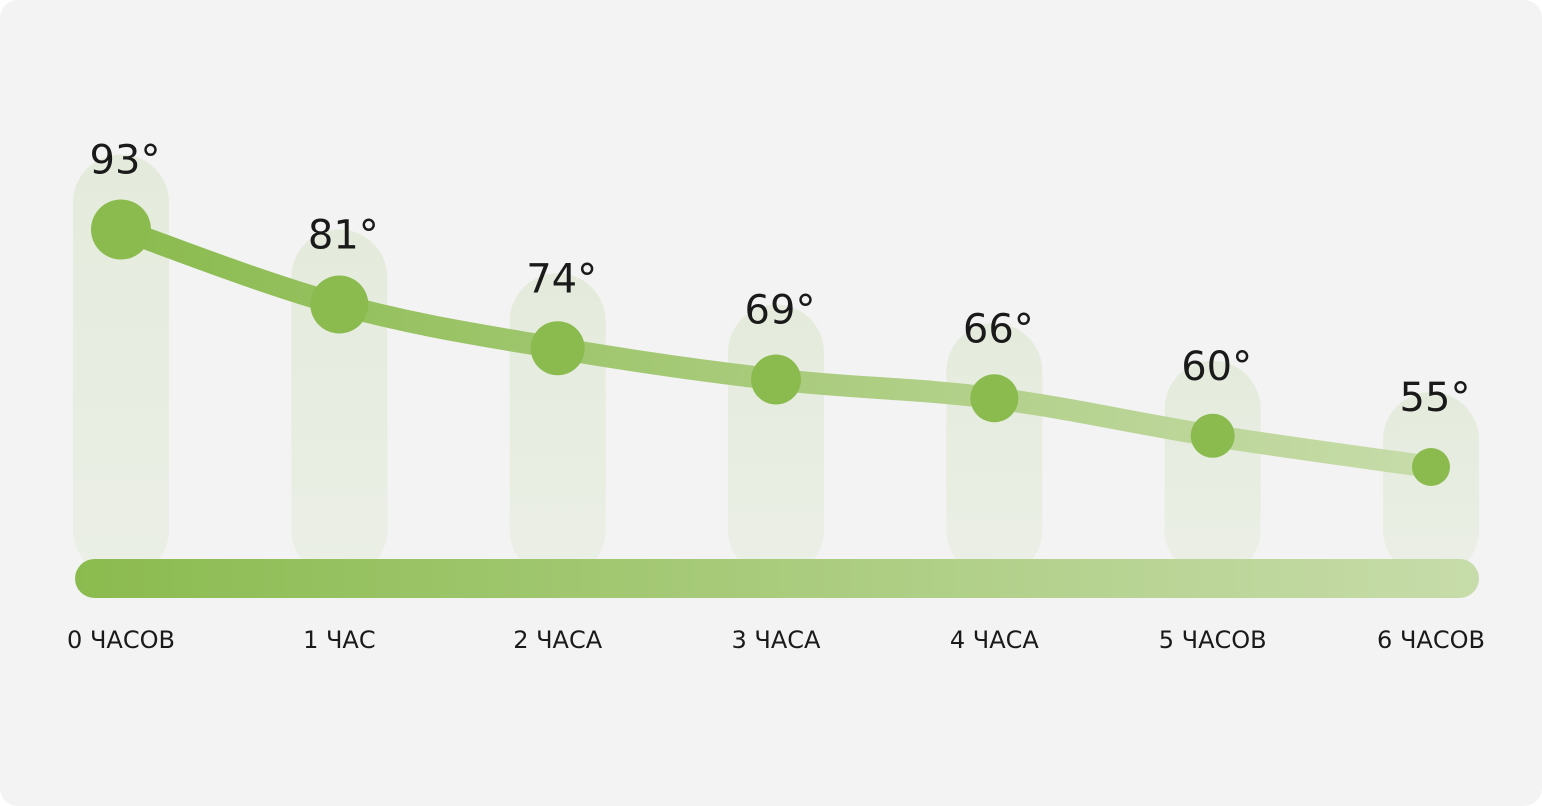 The image size is (1542, 806). I want to click on baseline-bar, so click(777, 578).